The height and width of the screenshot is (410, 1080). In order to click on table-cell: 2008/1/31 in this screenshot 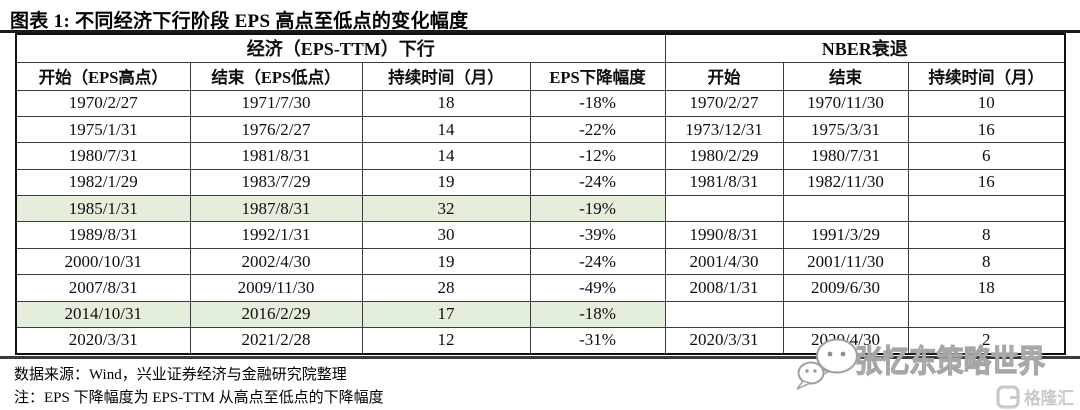, I will do `click(724, 288)`.